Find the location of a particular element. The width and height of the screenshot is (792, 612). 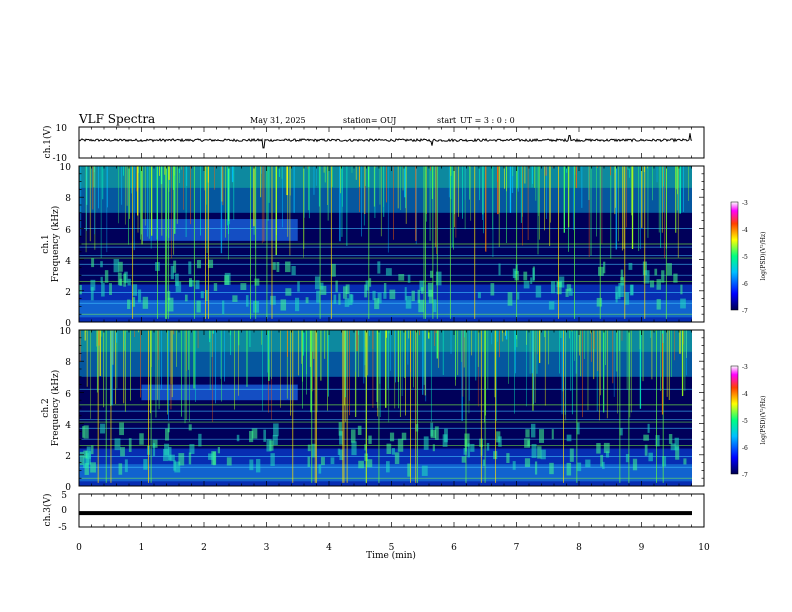

x-axis: 0 1 2 3 4 5 6 7 8 9 10 Time (min) is located at coordinates (393, 552).